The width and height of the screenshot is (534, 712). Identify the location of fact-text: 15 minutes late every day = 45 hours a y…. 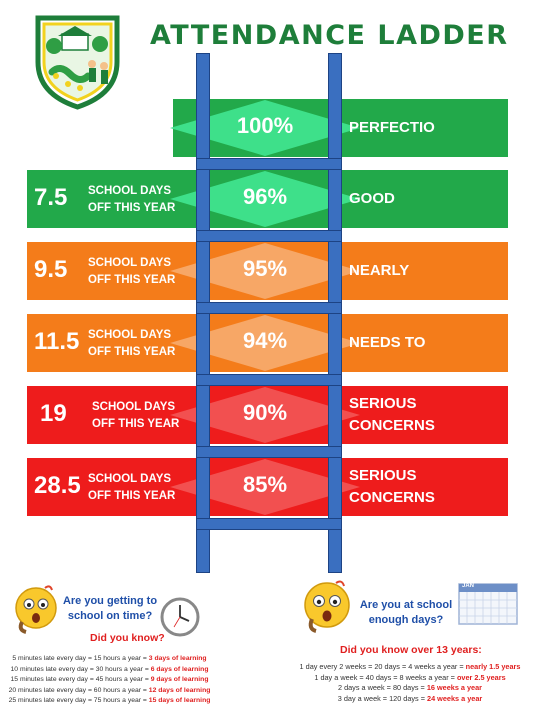
(80, 679).